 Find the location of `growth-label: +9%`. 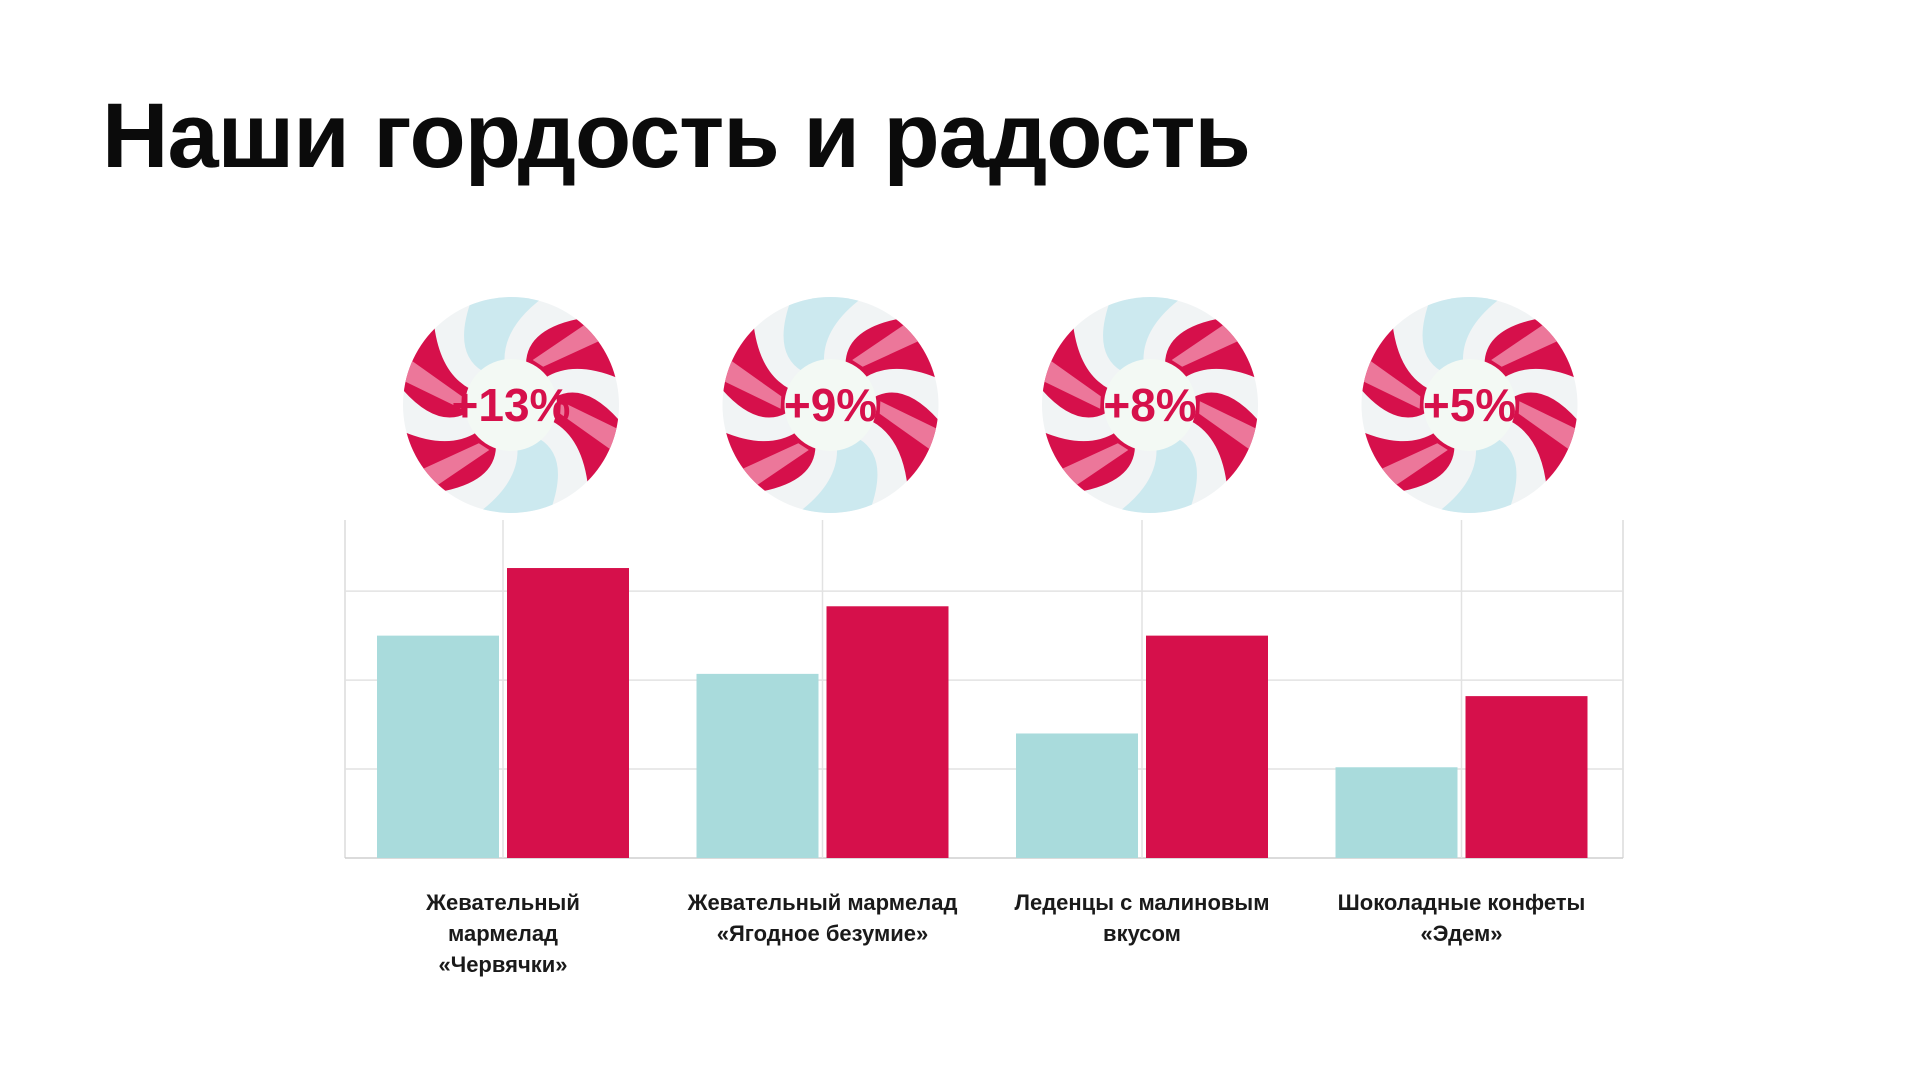

growth-label: +9% is located at coordinates (830, 405).